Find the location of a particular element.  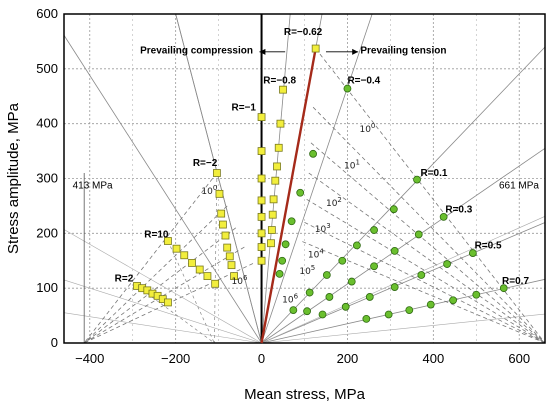

compression-life-label: 100 is located at coordinates (209, 190).